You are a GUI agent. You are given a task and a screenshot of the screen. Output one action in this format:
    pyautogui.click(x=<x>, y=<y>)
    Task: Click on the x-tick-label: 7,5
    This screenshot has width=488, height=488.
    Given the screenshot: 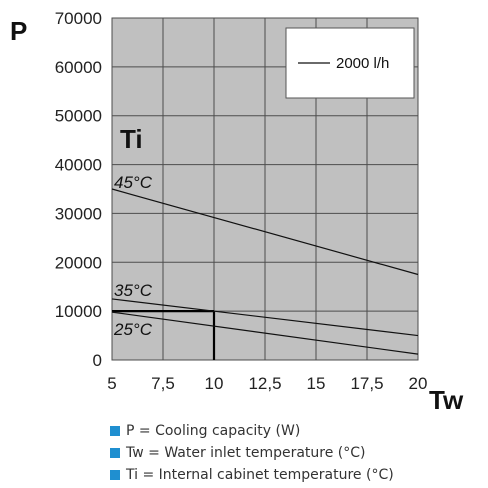 What is the action you would take?
    pyautogui.click(x=163, y=383)
    